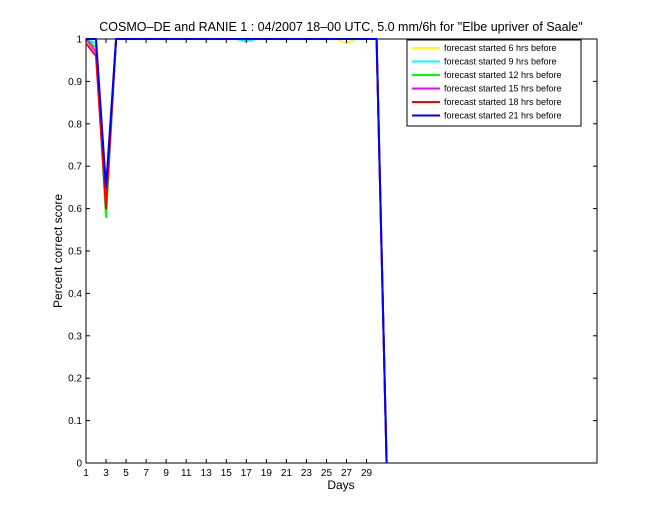 The image size is (660, 520). What do you see at coordinates (146, 473) in the screenshot?
I see `x-tick-label: 7` at bounding box center [146, 473].